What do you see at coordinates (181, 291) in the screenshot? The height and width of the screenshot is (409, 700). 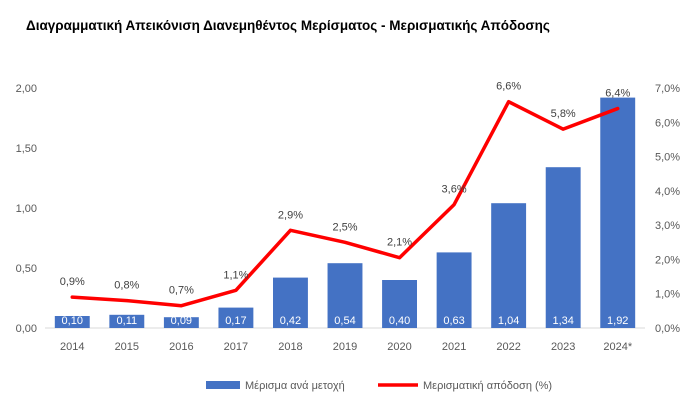 I see `line-value-label: 0,7%` at bounding box center [181, 291].